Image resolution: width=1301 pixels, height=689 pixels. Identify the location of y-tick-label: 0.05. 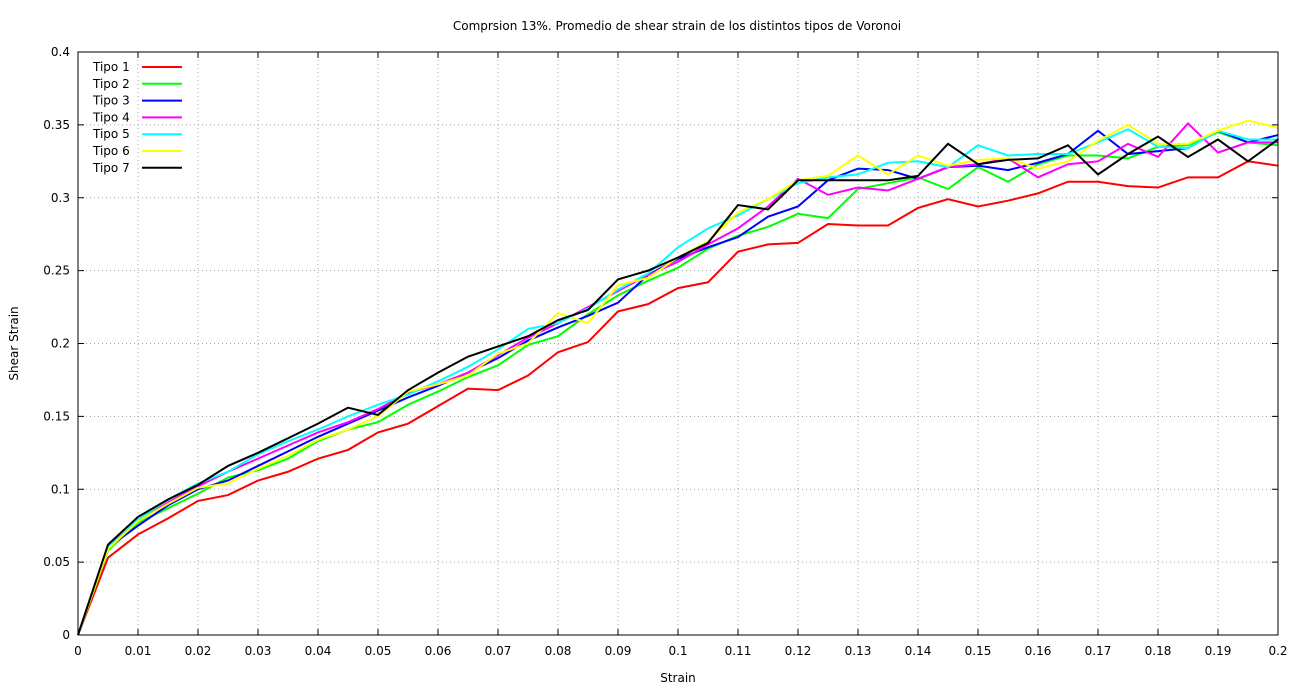
(56, 562).